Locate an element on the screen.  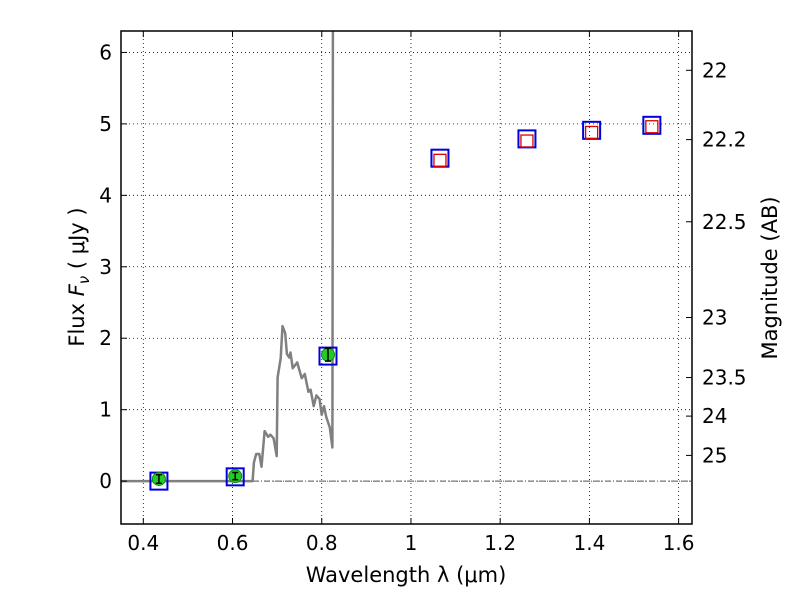
x-tick-label: 1.2 is located at coordinates (500, 543).